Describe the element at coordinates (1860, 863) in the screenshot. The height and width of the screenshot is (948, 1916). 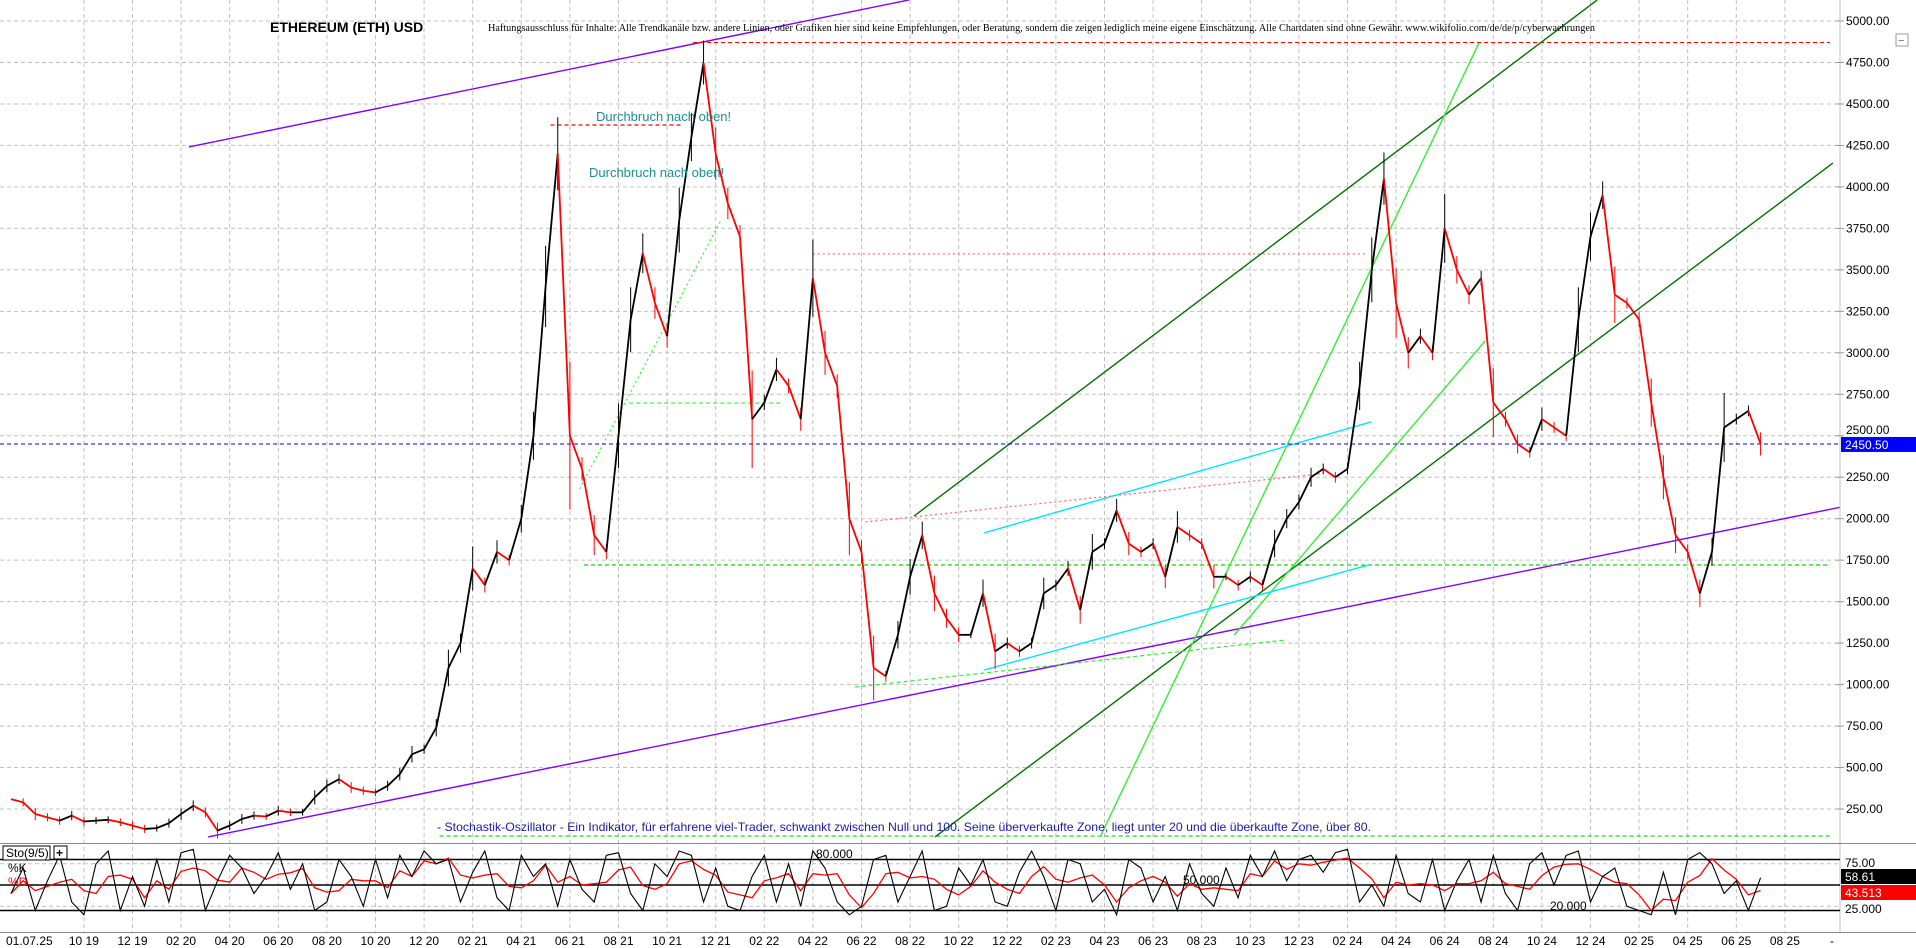
I see `sto-axis-75: 75.00` at that location.